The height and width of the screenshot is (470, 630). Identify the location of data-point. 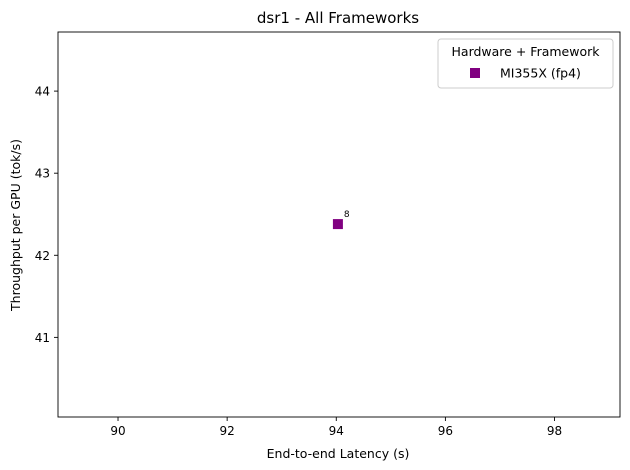
(337, 224).